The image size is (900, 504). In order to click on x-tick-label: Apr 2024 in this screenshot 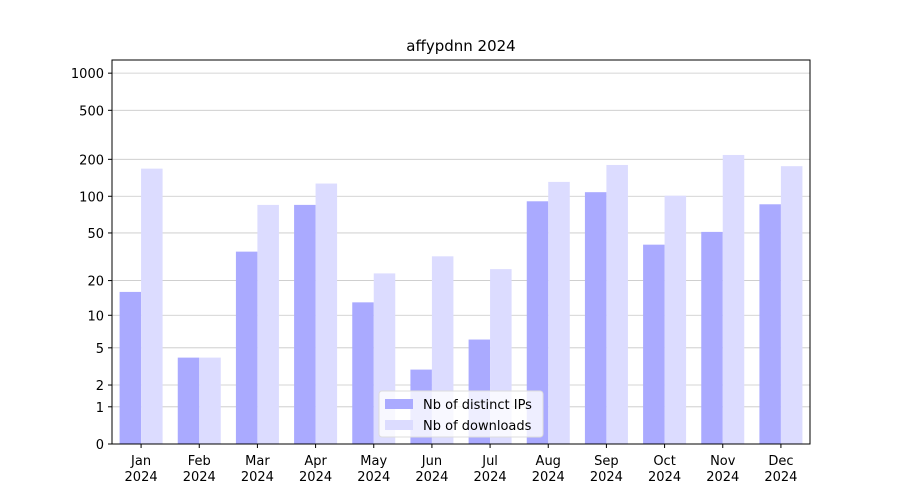, I will do `click(315, 469)`.